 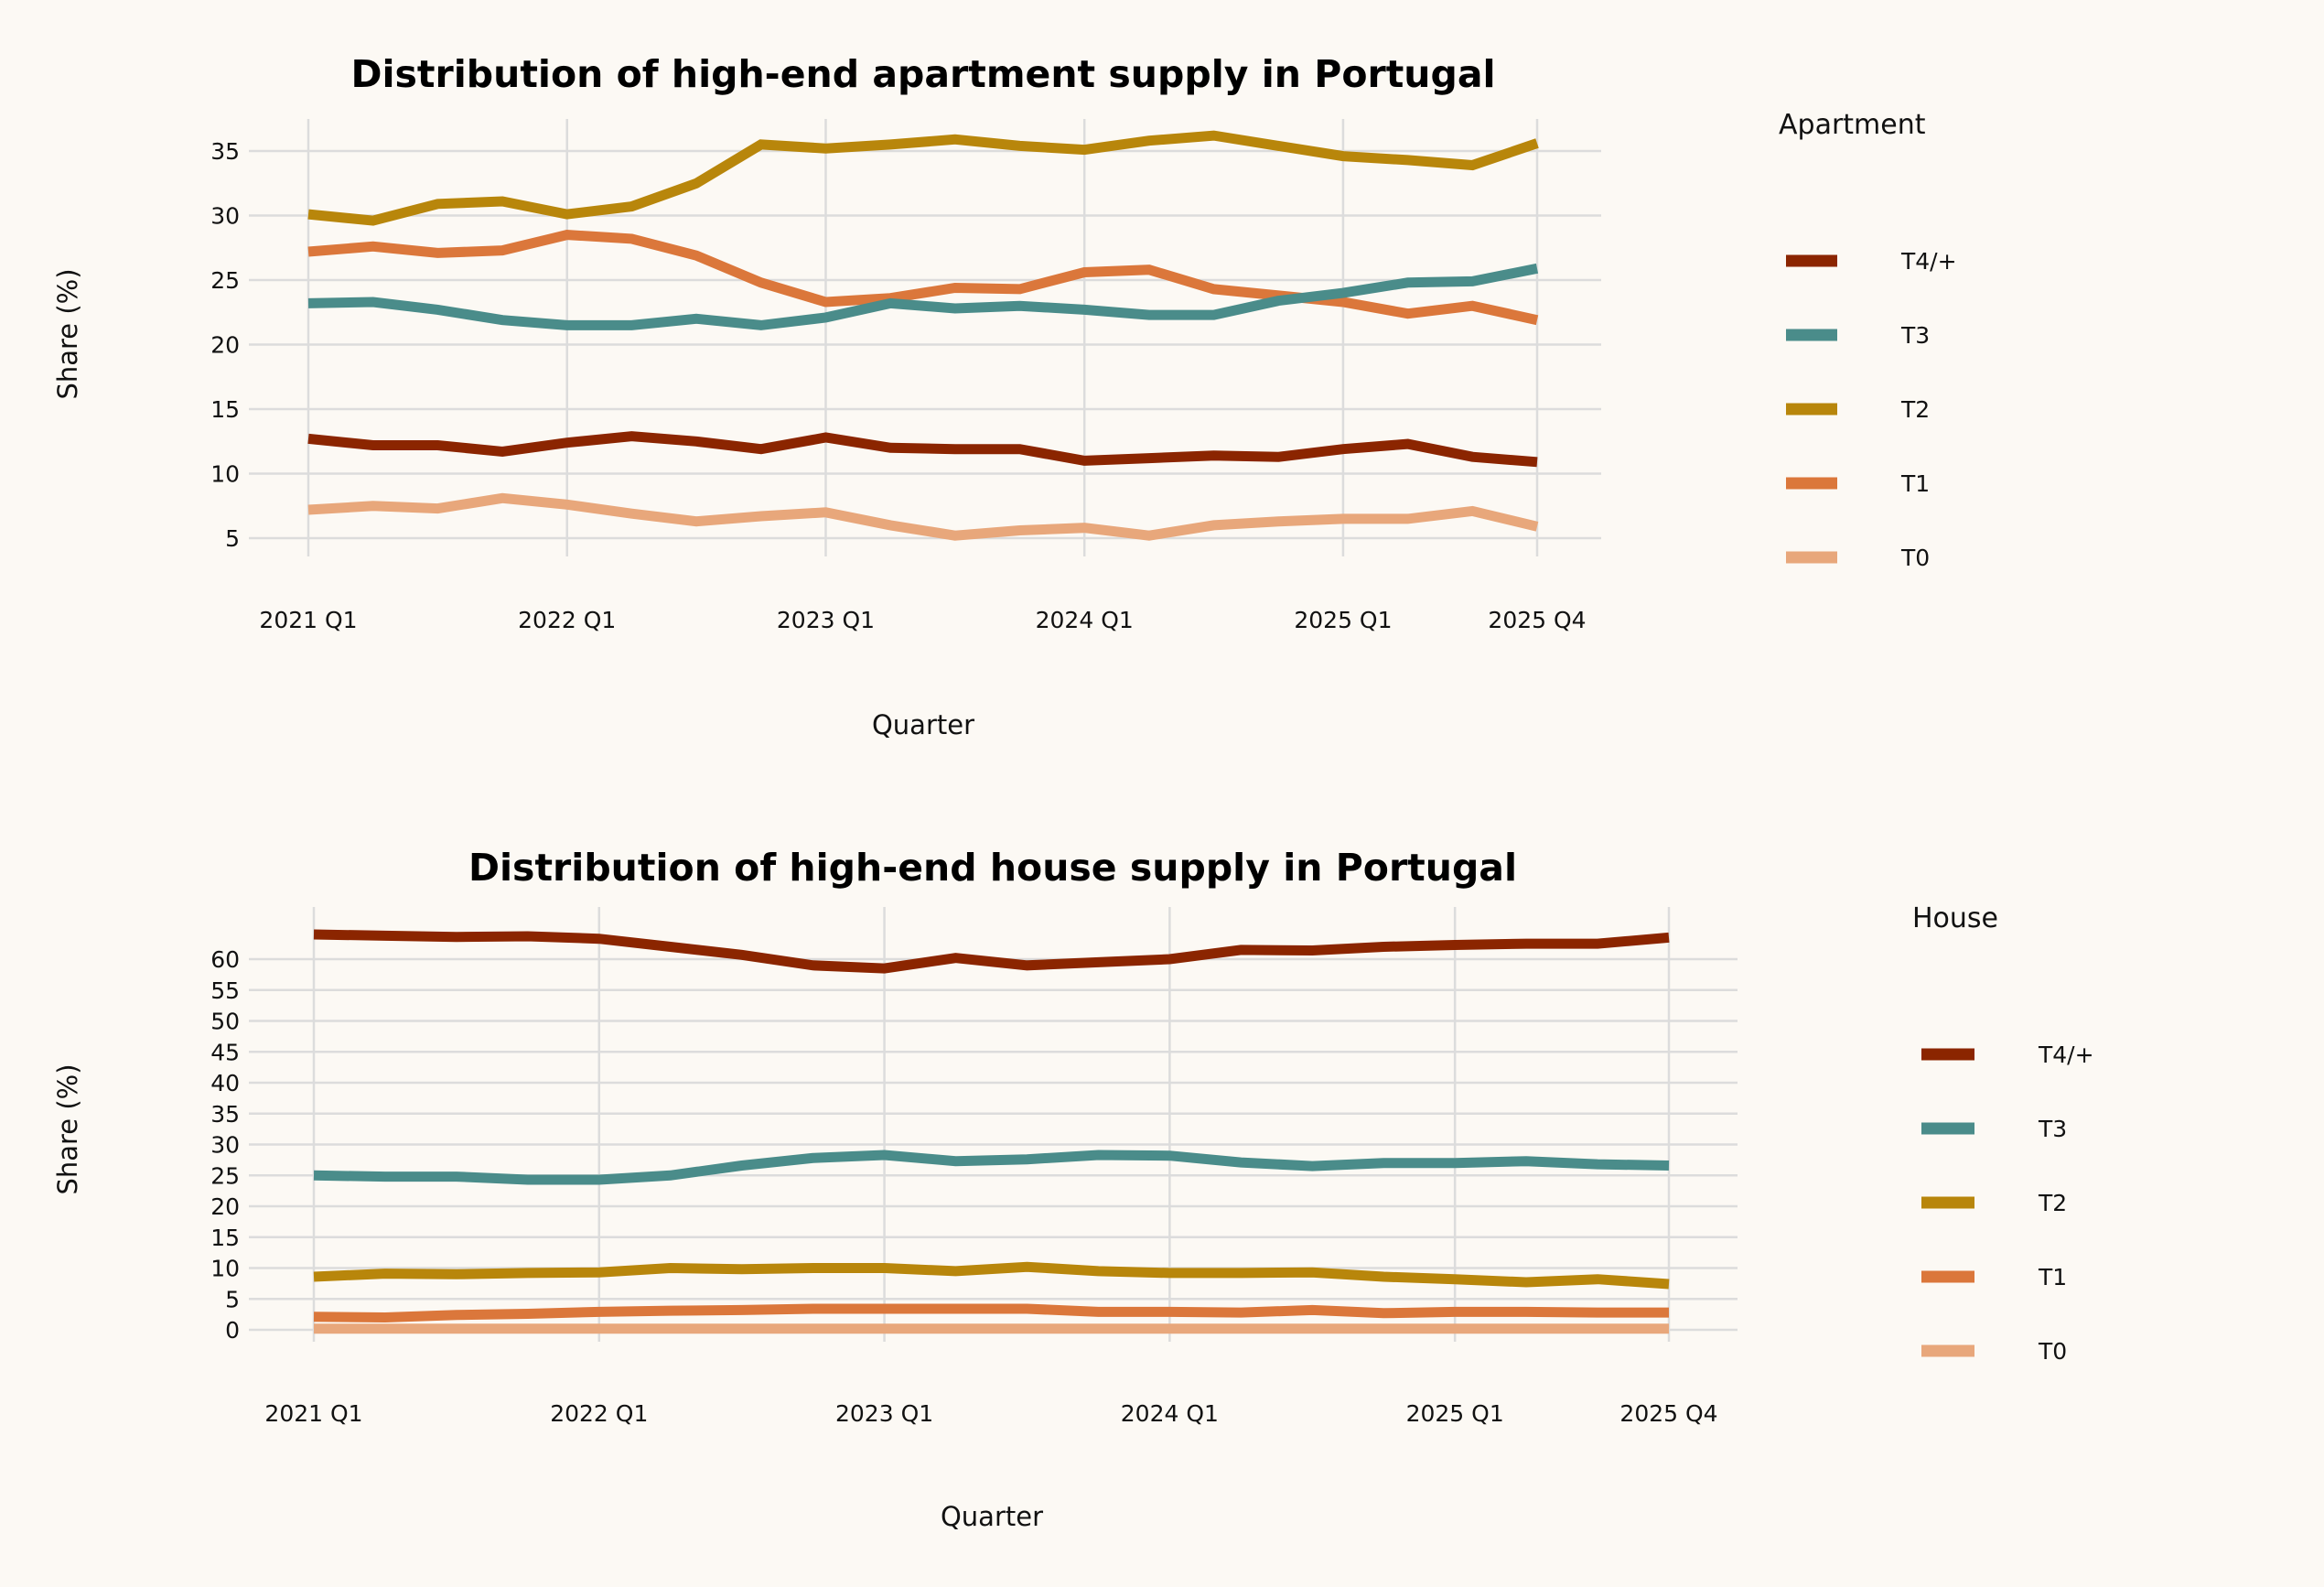 What do you see at coordinates (225, 990) in the screenshot?
I see `y-tick-label: 55` at bounding box center [225, 990].